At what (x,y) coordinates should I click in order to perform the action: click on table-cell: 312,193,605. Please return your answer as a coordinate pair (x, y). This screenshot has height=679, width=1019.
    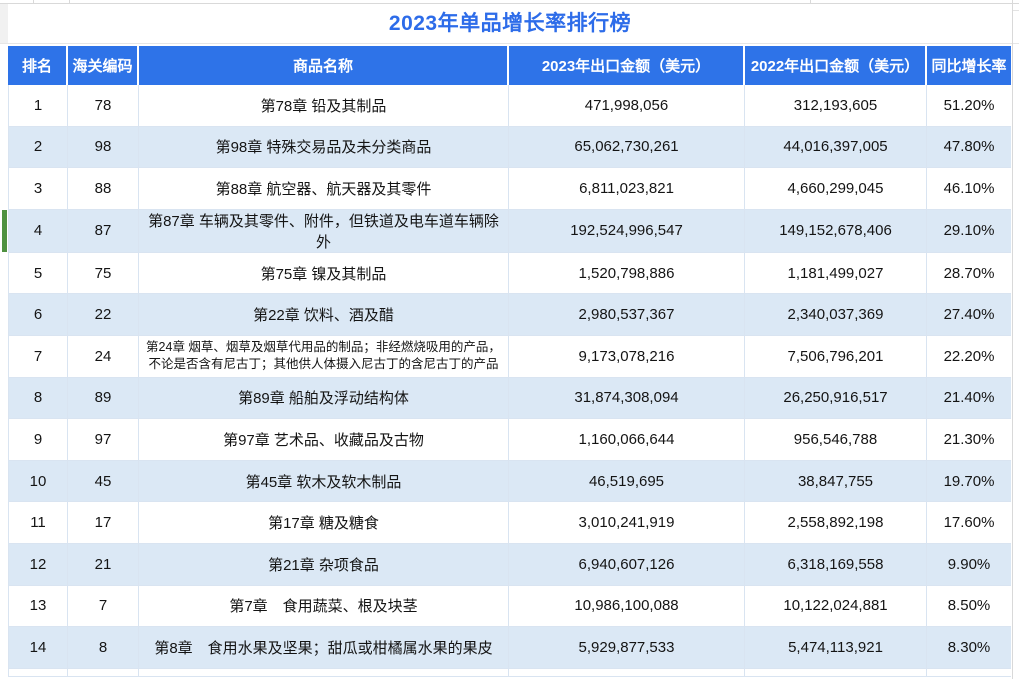
    Looking at the image, I should click on (836, 106).